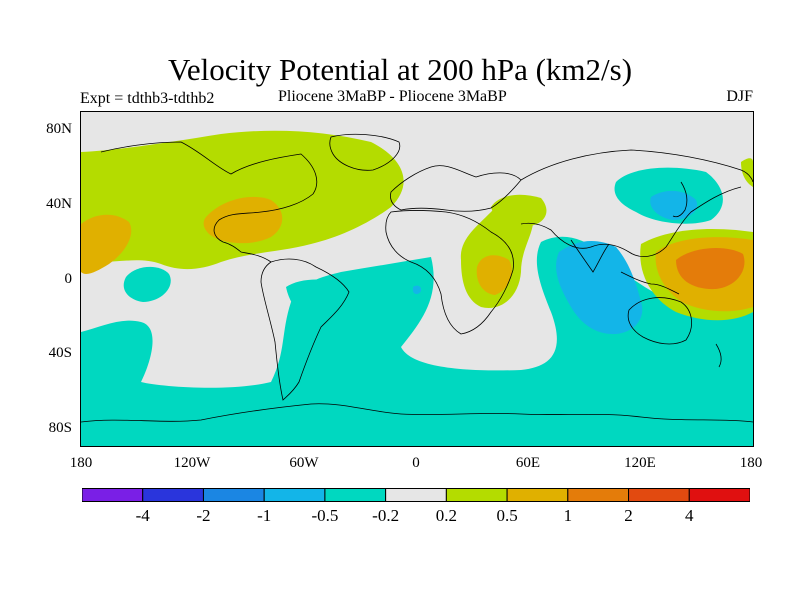  I want to click on arabia-green-region, so click(519, 210).